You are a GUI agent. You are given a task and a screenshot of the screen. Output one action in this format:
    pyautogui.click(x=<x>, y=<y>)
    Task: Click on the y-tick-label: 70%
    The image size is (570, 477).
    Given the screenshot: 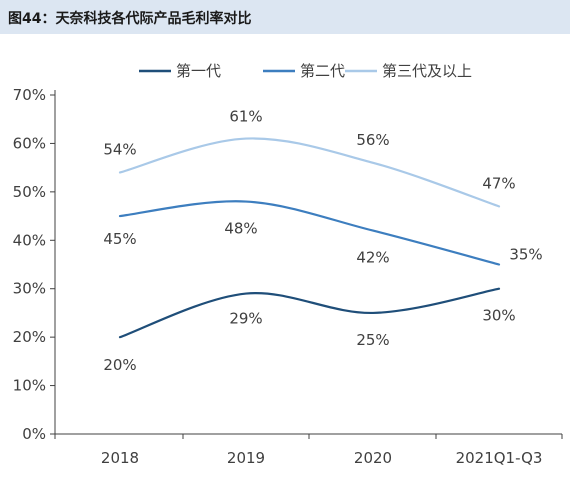 What is the action you would take?
    pyautogui.click(x=29, y=95)
    